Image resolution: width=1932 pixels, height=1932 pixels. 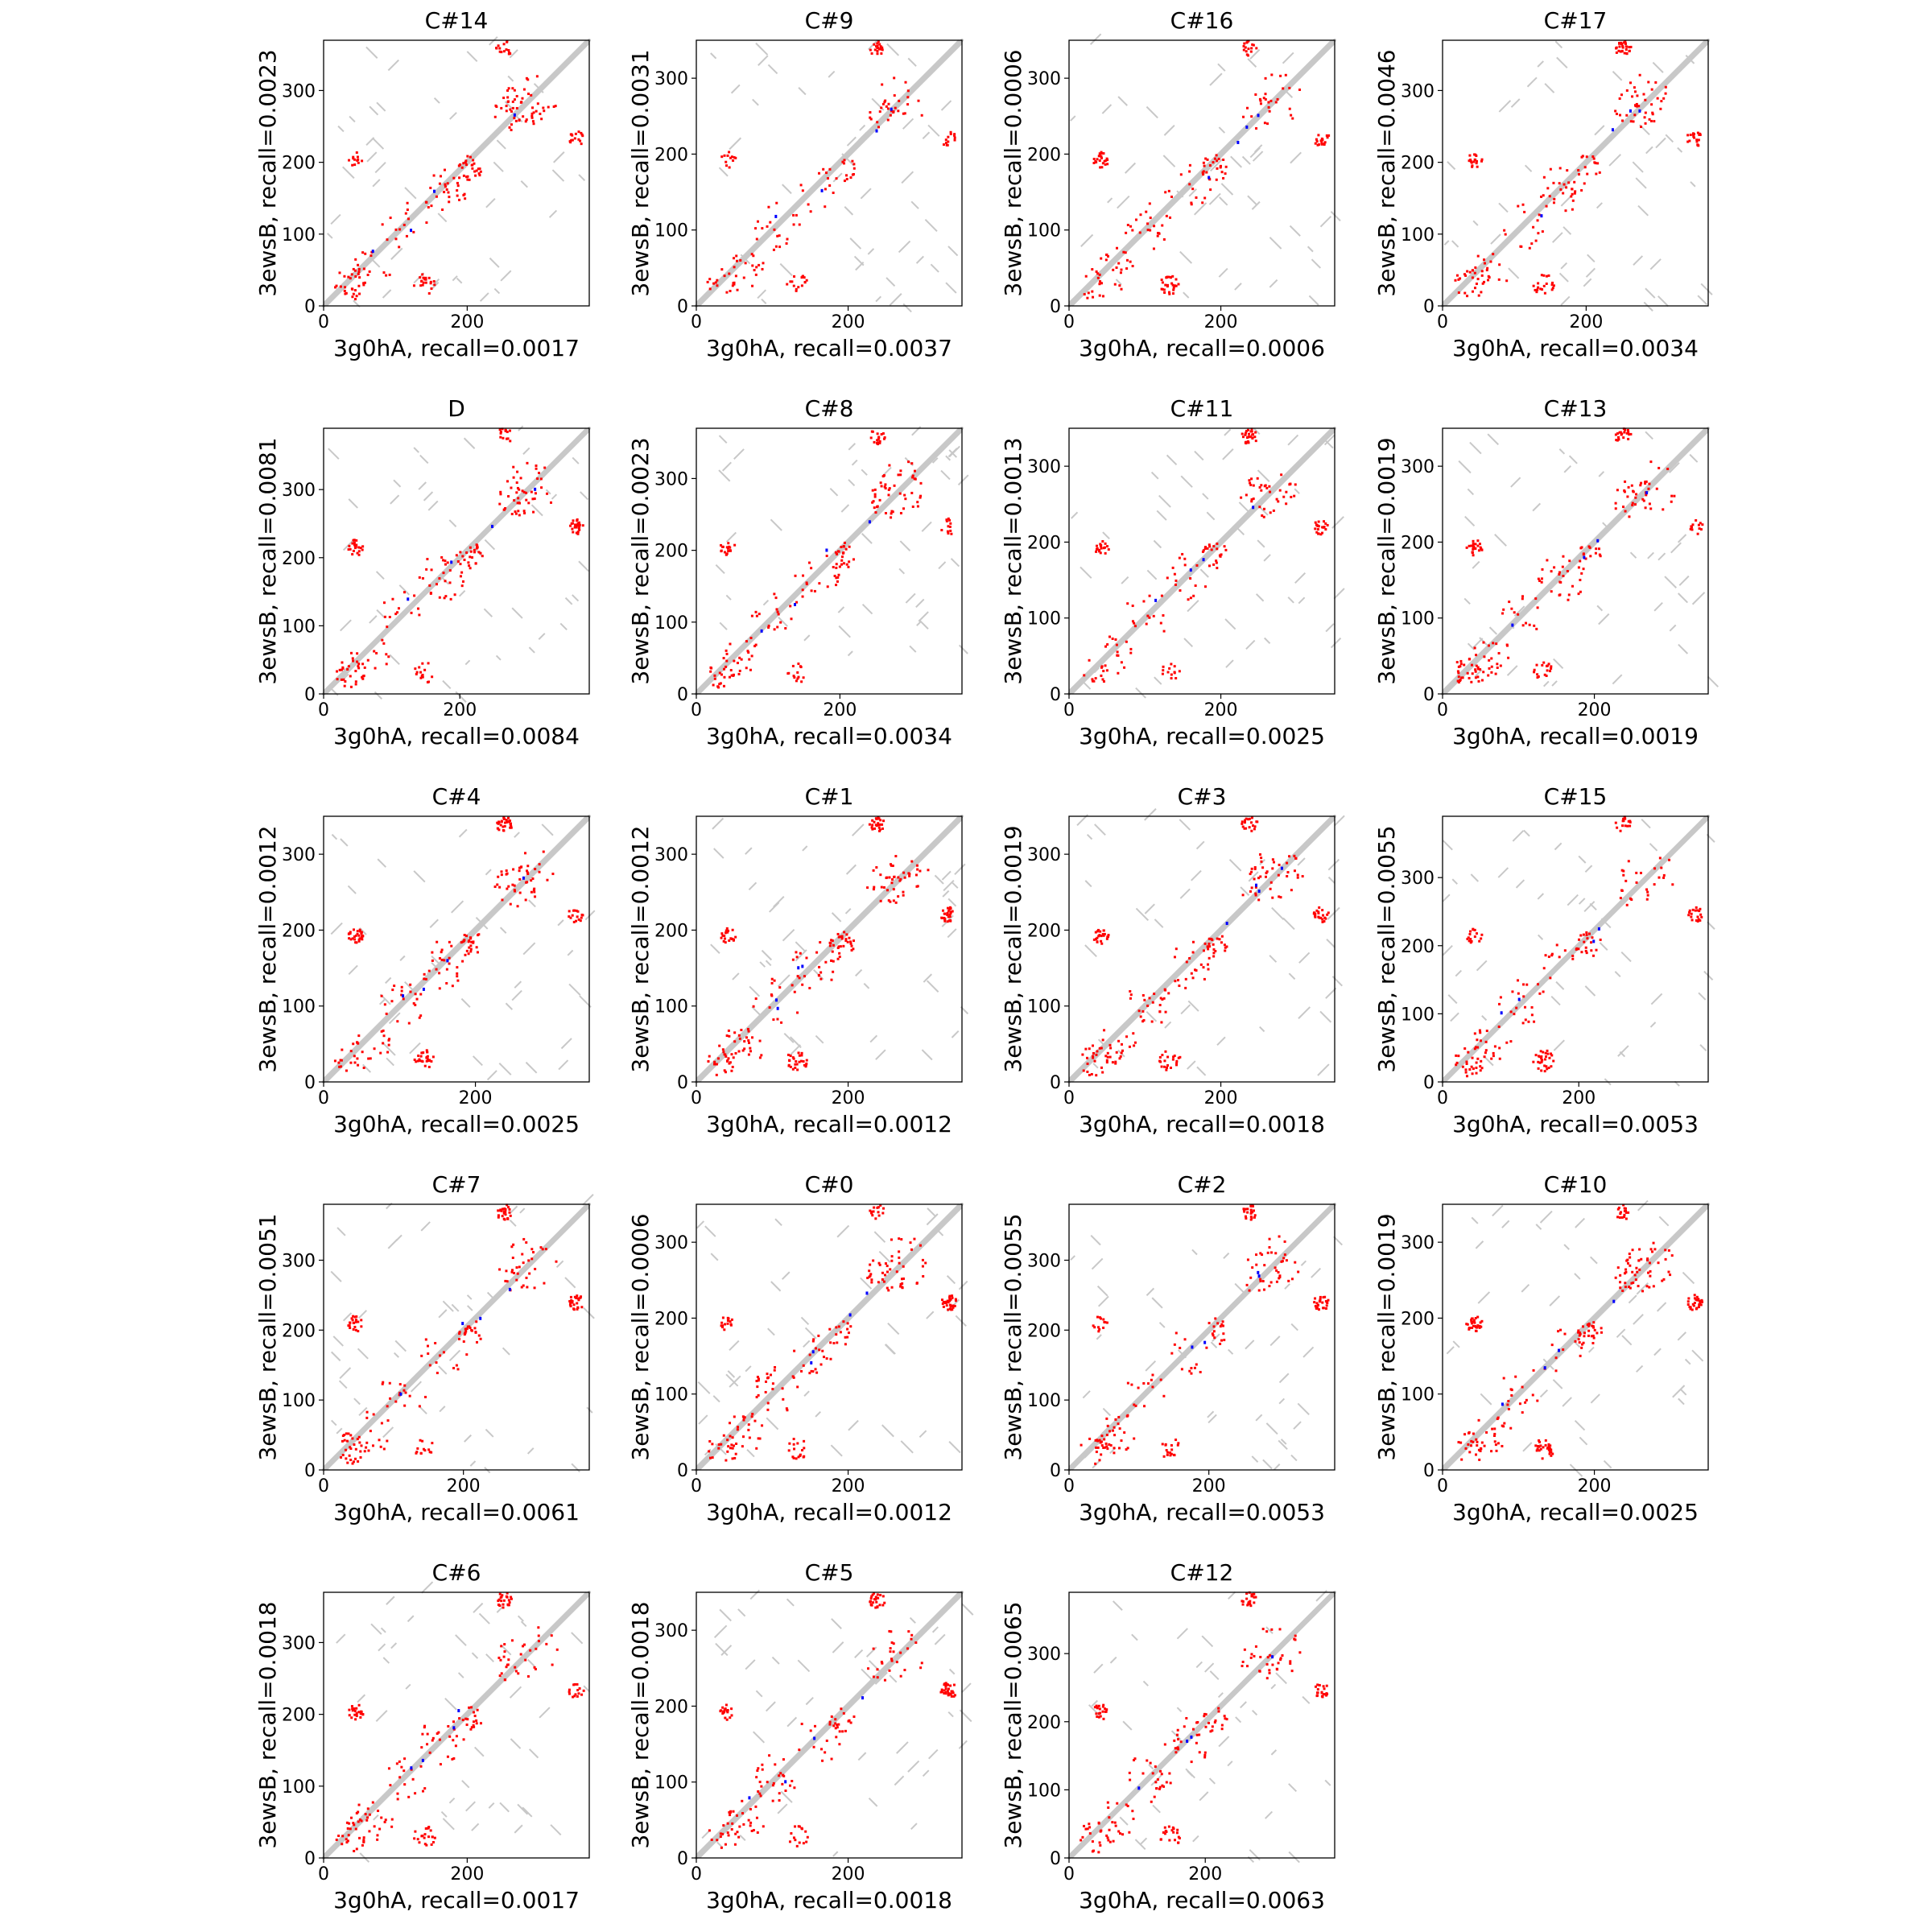 What do you see at coordinates (323, 322) in the screenshot?
I see `x-tick-label: 0` at bounding box center [323, 322].